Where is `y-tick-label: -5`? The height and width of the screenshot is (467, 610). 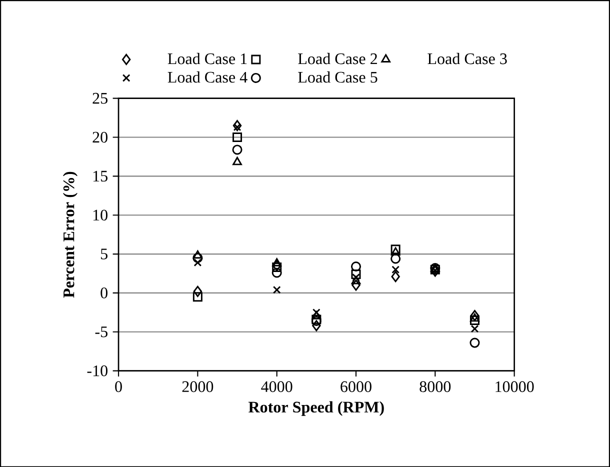 y-tick-label: -5 is located at coordinates (101, 332).